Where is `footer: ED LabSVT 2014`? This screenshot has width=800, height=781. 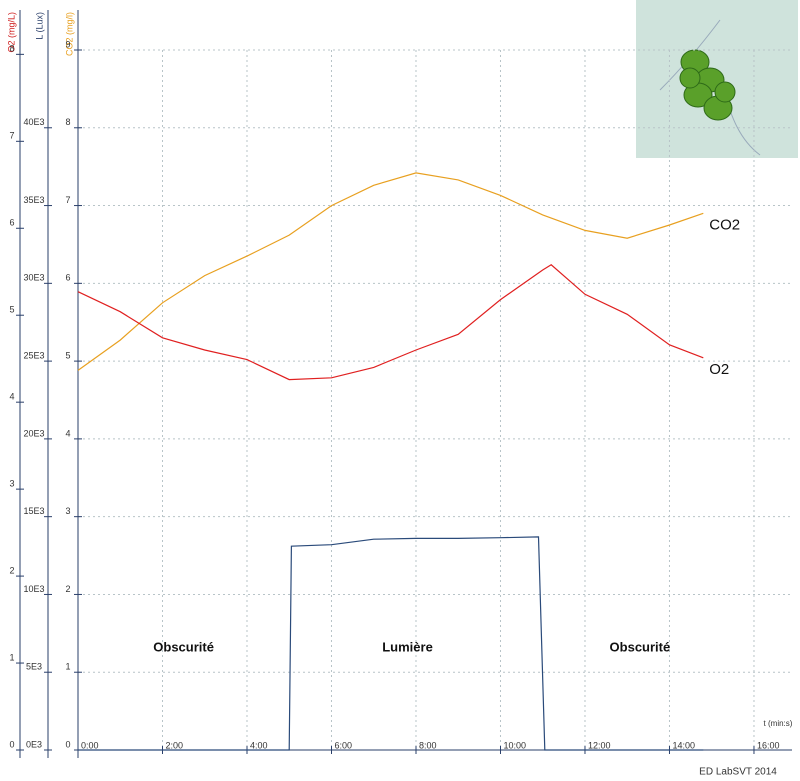 footer: ED LabSVT 2014 is located at coordinates (738, 772).